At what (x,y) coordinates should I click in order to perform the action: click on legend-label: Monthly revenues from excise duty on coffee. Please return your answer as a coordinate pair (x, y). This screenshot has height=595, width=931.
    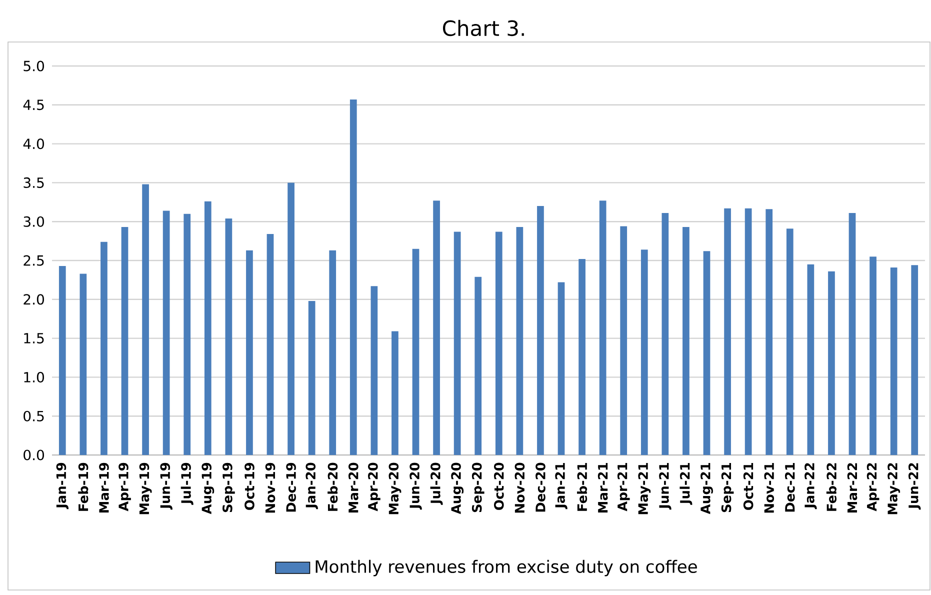
    Looking at the image, I should click on (506, 568).